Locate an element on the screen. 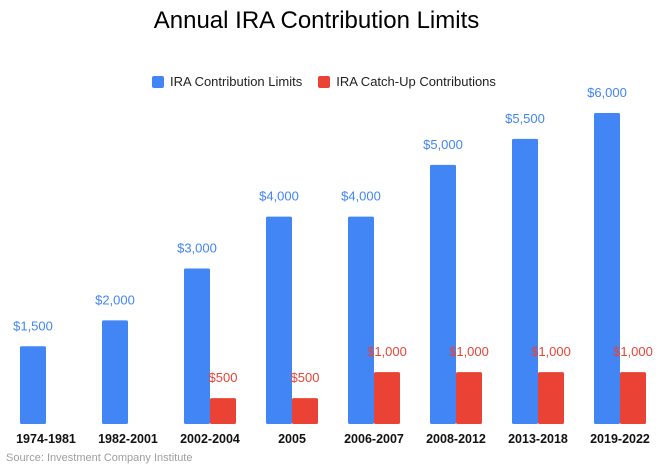 This screenshot has width=660, height=470. data-label-catch-up-2013-2018: $1,000 is located at coordinates (551, 351).